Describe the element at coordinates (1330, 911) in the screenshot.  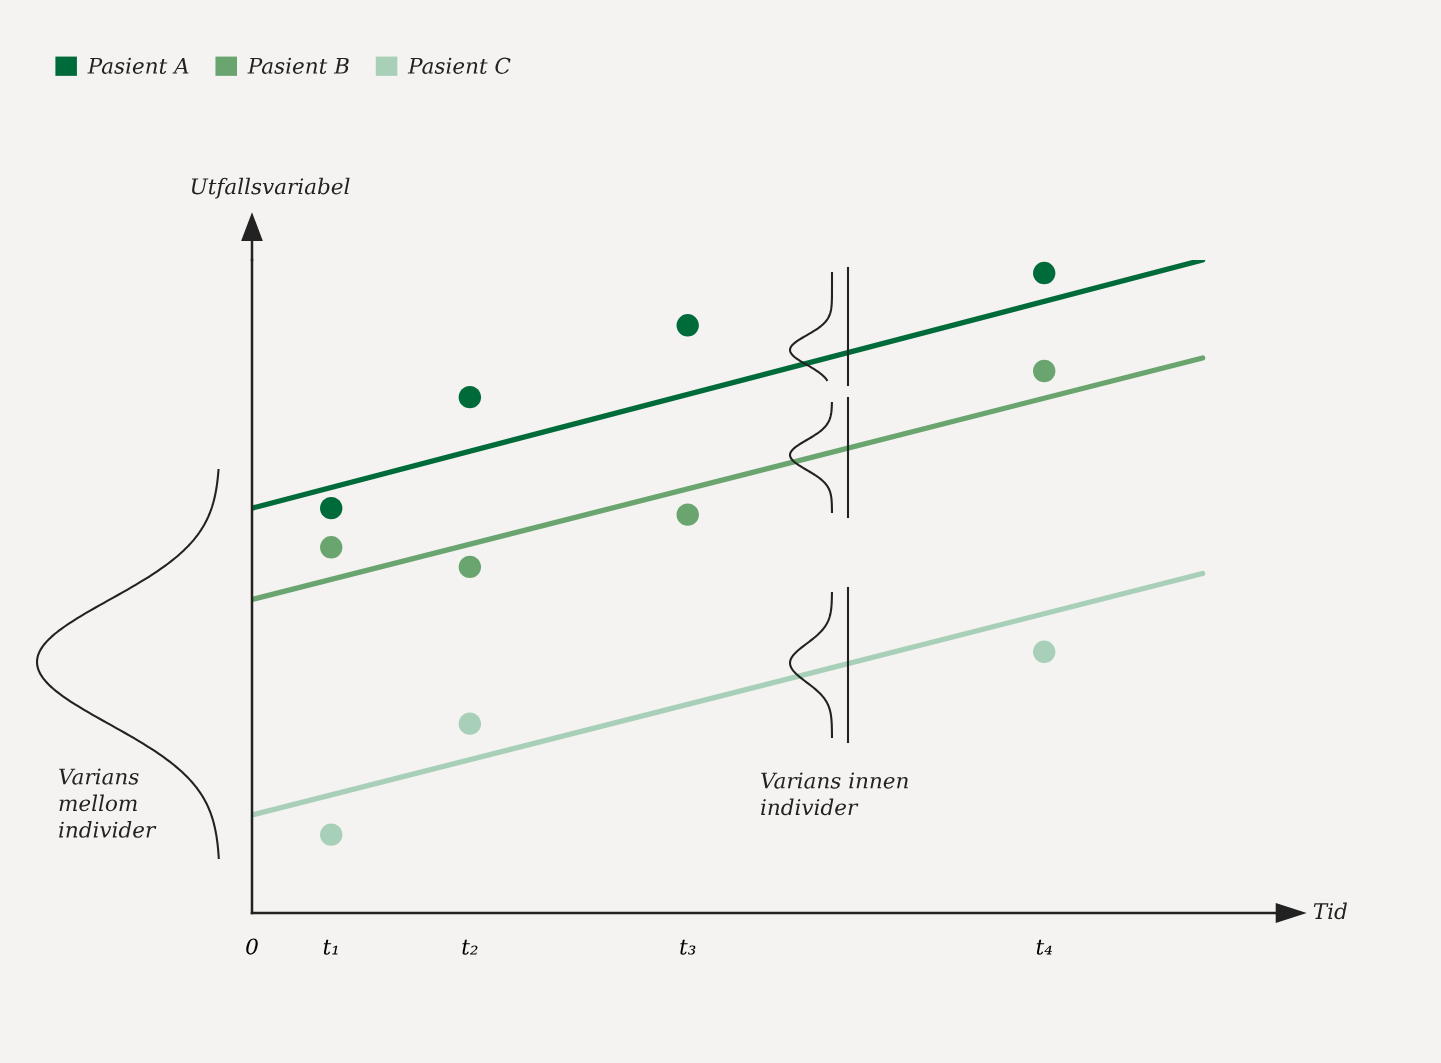
I see `x-axis-title: Tid` at that location.